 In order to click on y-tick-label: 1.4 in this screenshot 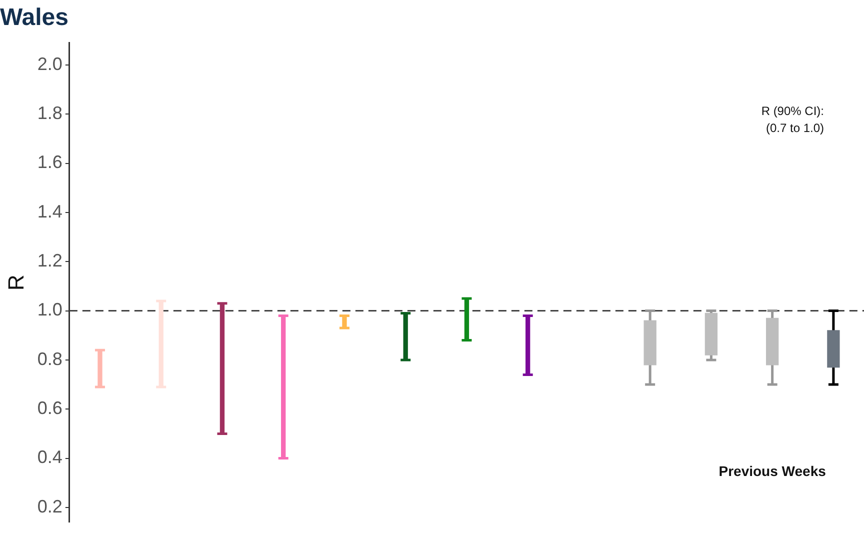, I will do `click(49, 211)`.